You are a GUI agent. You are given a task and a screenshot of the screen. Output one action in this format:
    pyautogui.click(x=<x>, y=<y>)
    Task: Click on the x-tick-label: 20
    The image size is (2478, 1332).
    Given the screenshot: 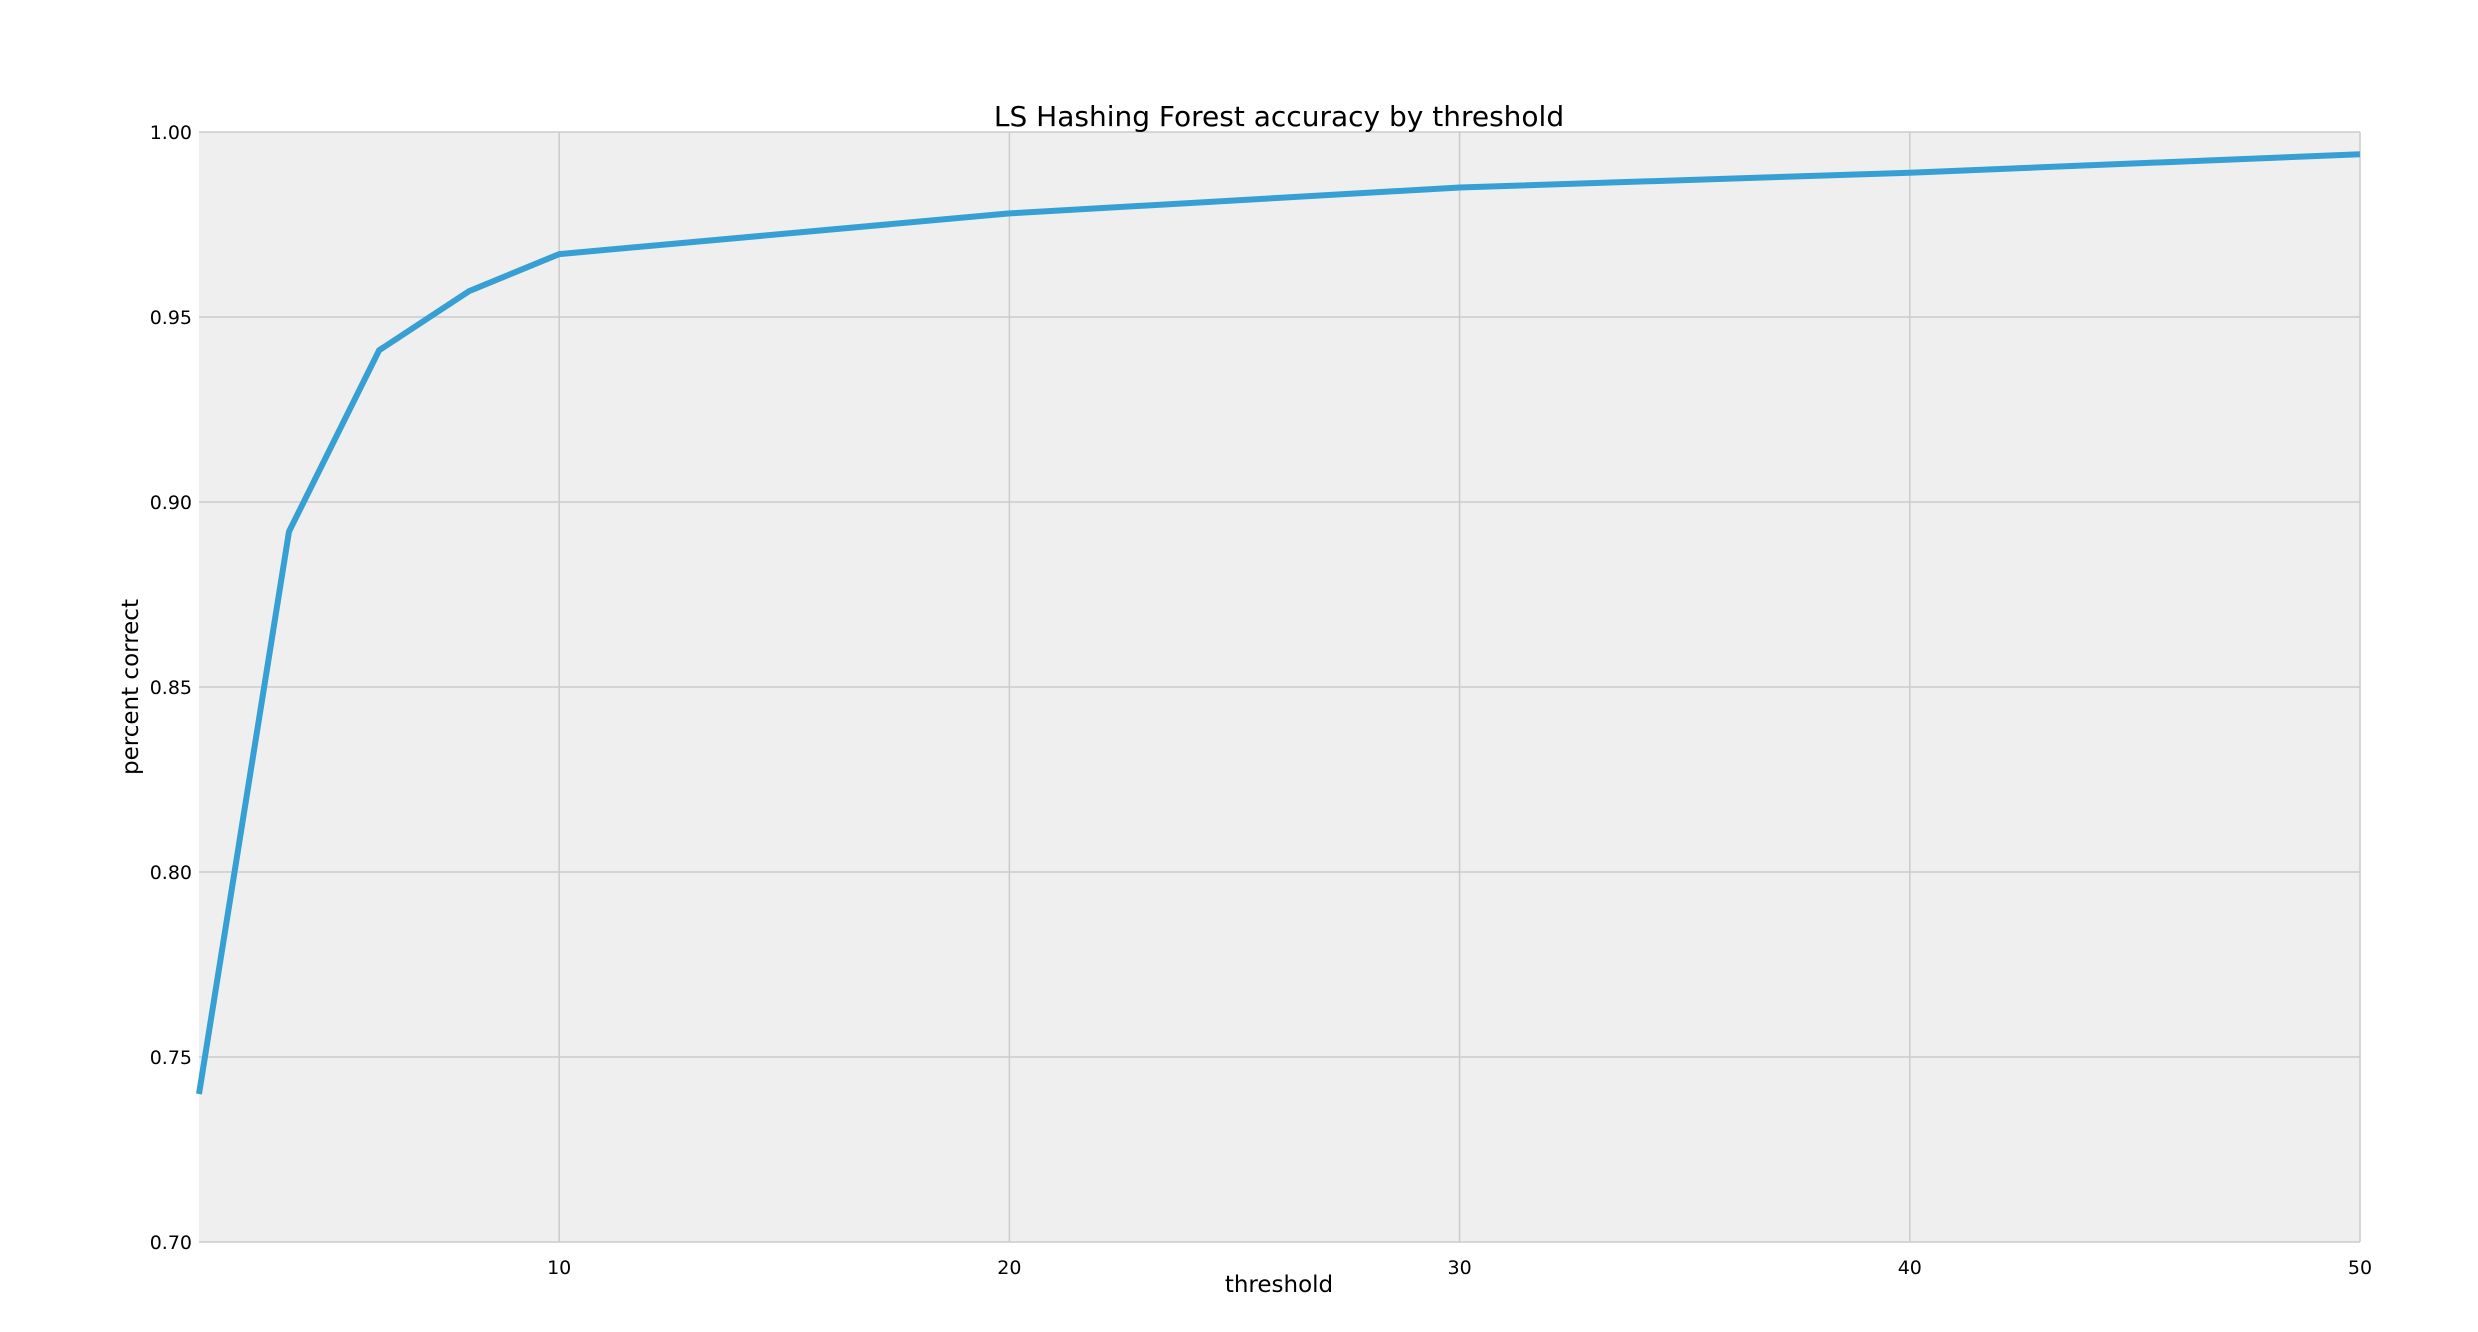 What is the action you would take?
    pyautogui.click(x=1009, y=1268)
    